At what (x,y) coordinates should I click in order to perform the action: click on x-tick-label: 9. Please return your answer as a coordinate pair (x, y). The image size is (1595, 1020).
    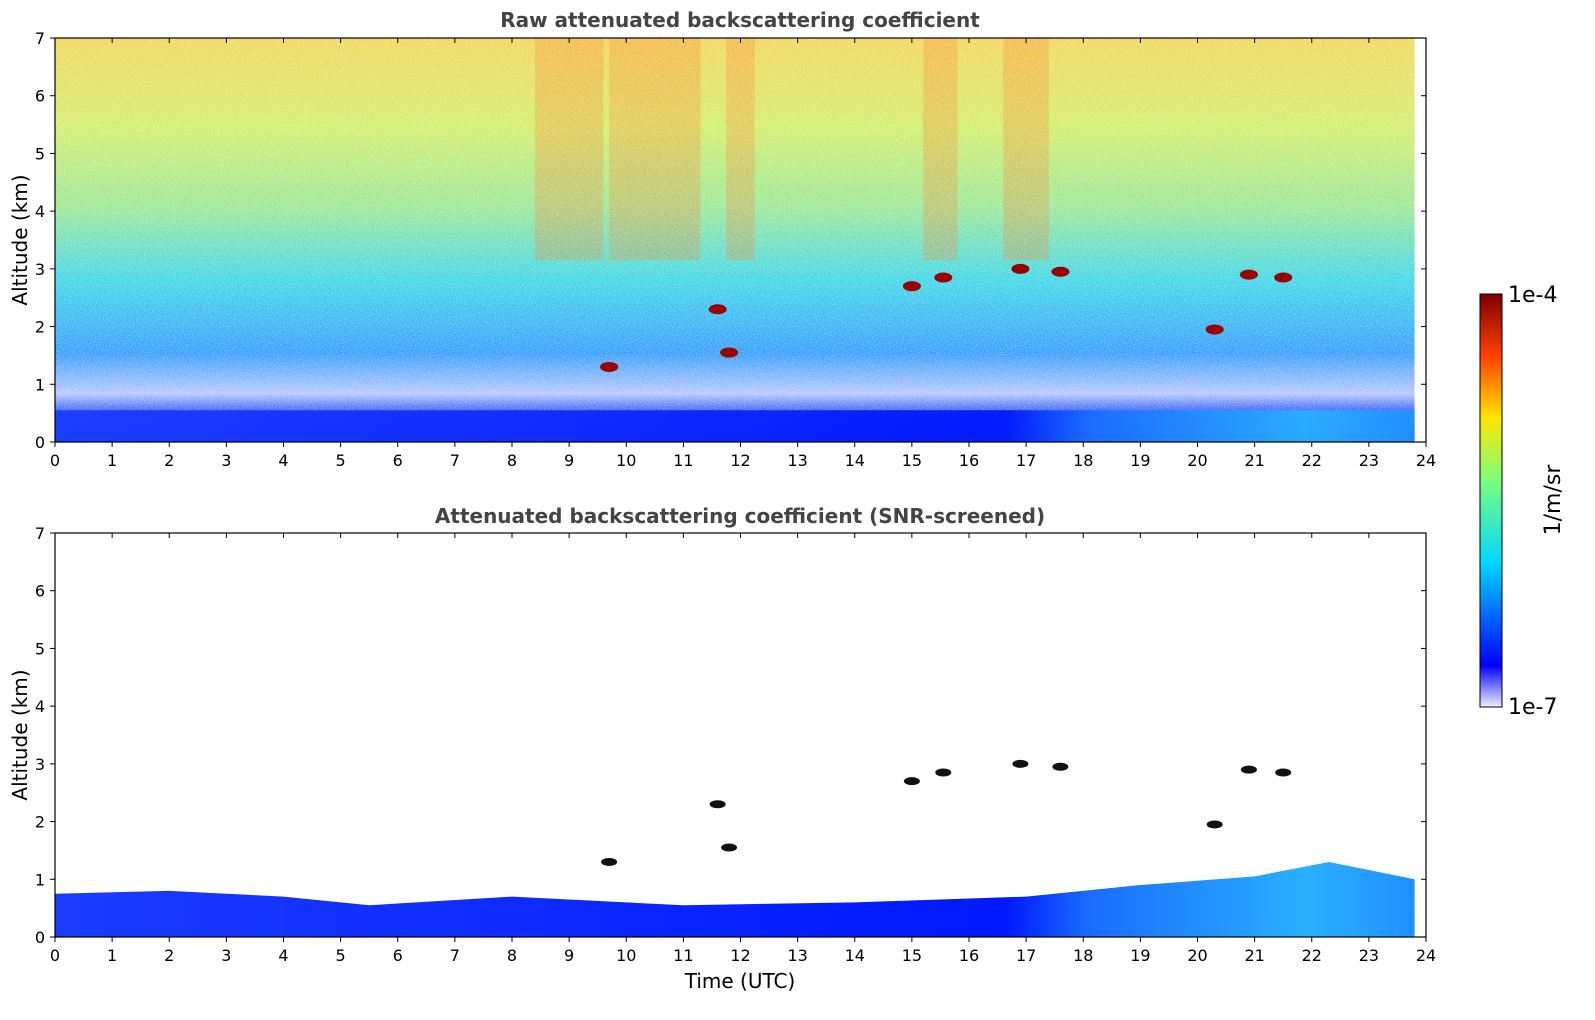
    Looking at the image, I should click on (569, 955).